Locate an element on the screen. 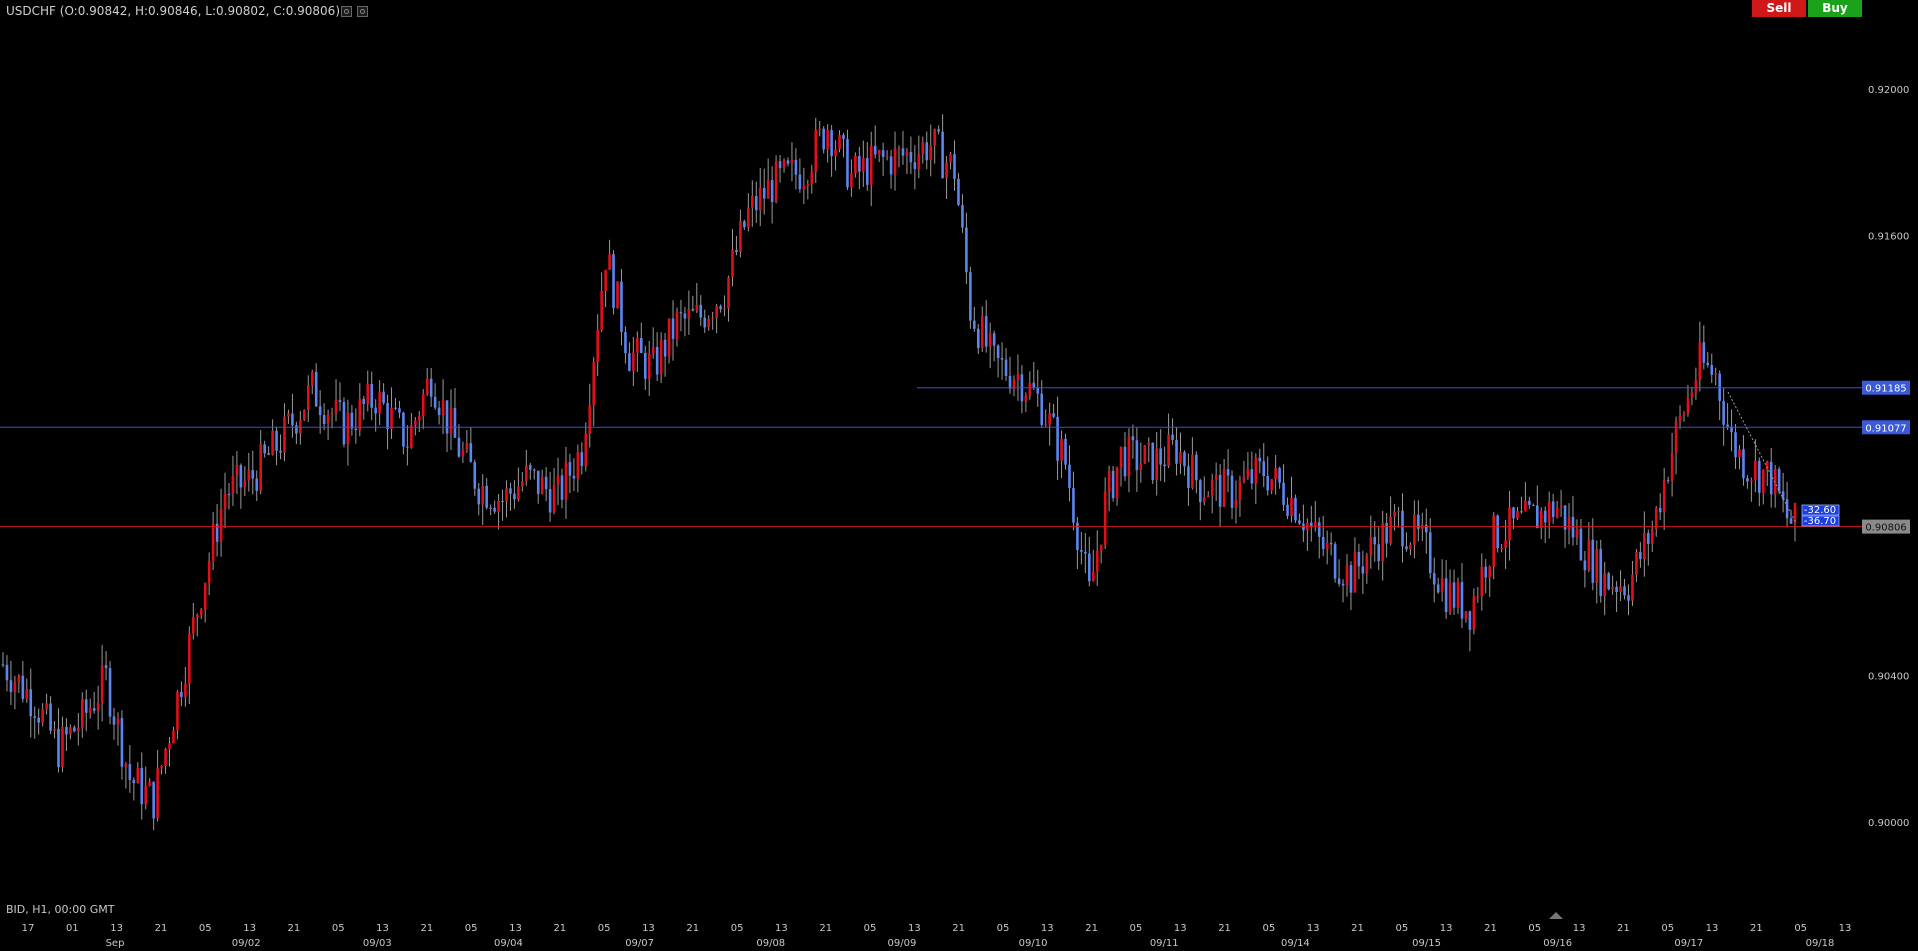 The width and height of the screenshot is (1918, 951). time-date-label: 09/10 is located at coordinates (1033, 943).